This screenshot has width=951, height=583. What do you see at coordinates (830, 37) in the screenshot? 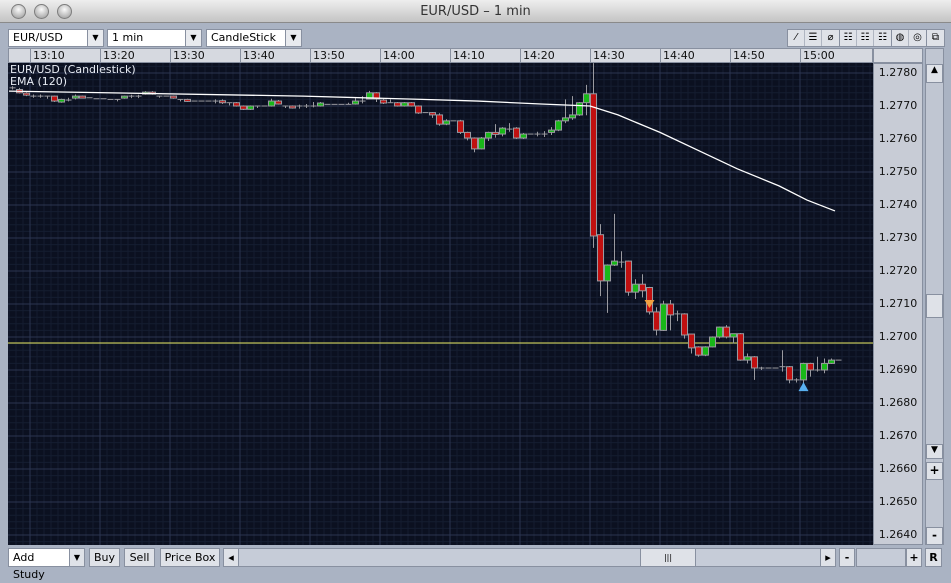
I see `no-draw-icon: ⌀` at bounding box center [830, 37].